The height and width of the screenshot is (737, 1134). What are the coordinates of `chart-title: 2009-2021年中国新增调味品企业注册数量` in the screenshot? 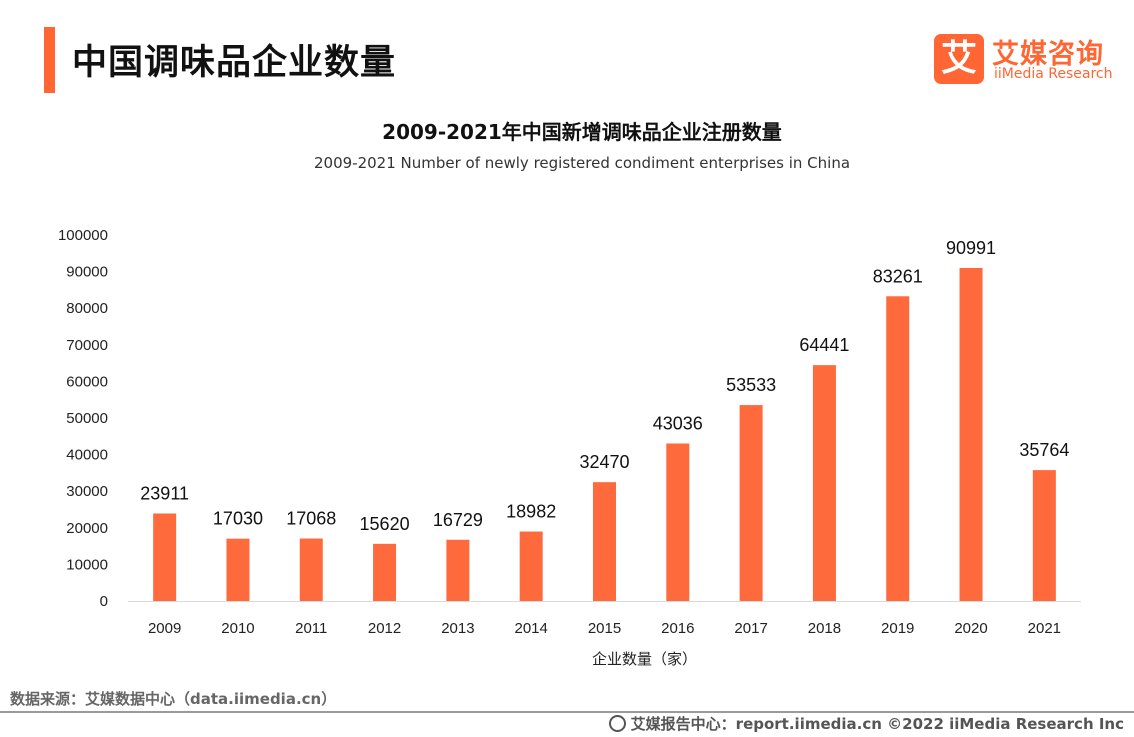 It's located at (582, 132).